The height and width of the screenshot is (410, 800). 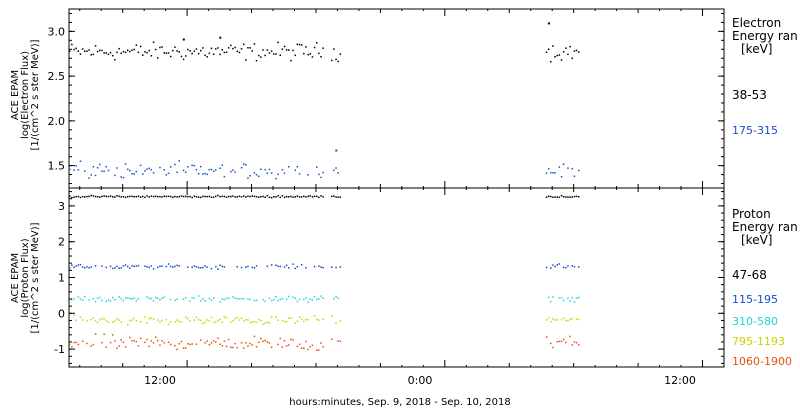 What do you see at coordinates (59, 349) in the screenshot?
I see `y-tick-label: -1` at bounding box center [59, 349].